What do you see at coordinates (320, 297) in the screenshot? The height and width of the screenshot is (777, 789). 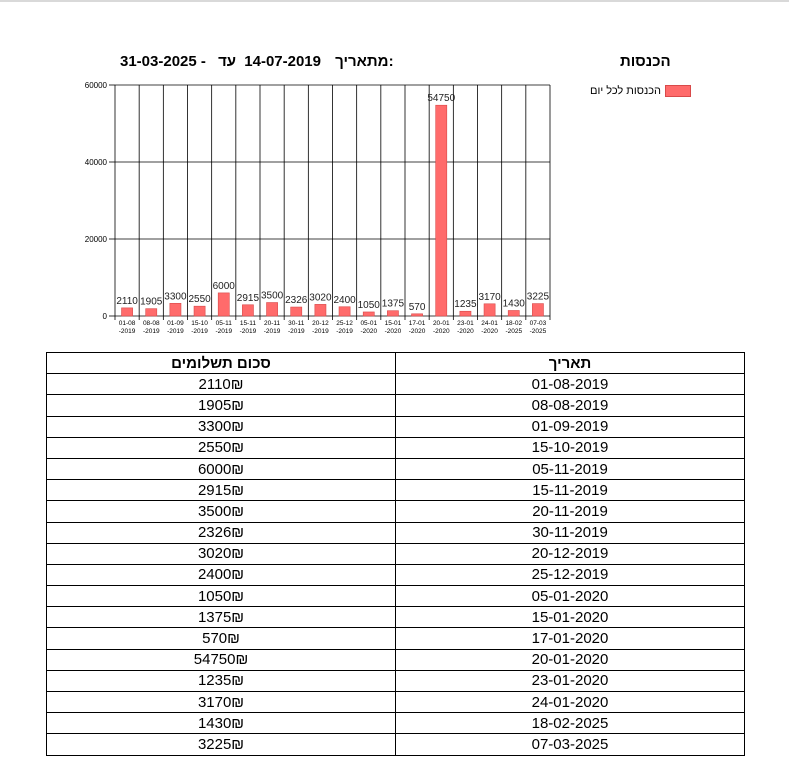 I see `bar-value-label: 3020` at bounding box center [320, 297].